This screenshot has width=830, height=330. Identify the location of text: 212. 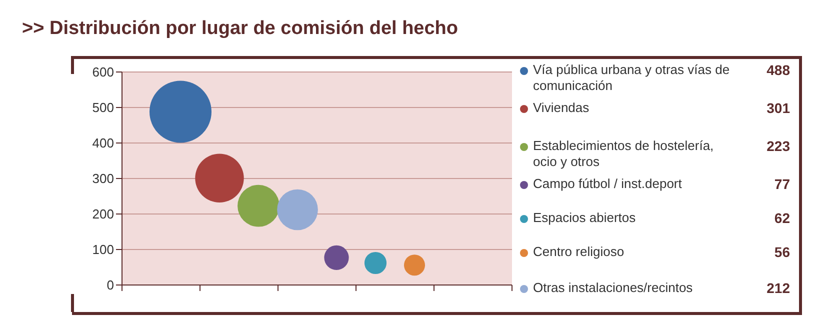
(778, 288).